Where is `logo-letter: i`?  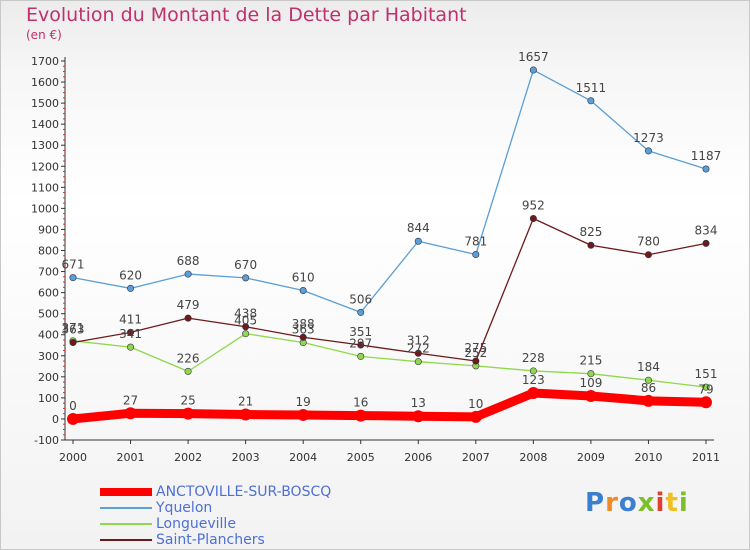
logo-letter: i is located at coordinates (683, 503).